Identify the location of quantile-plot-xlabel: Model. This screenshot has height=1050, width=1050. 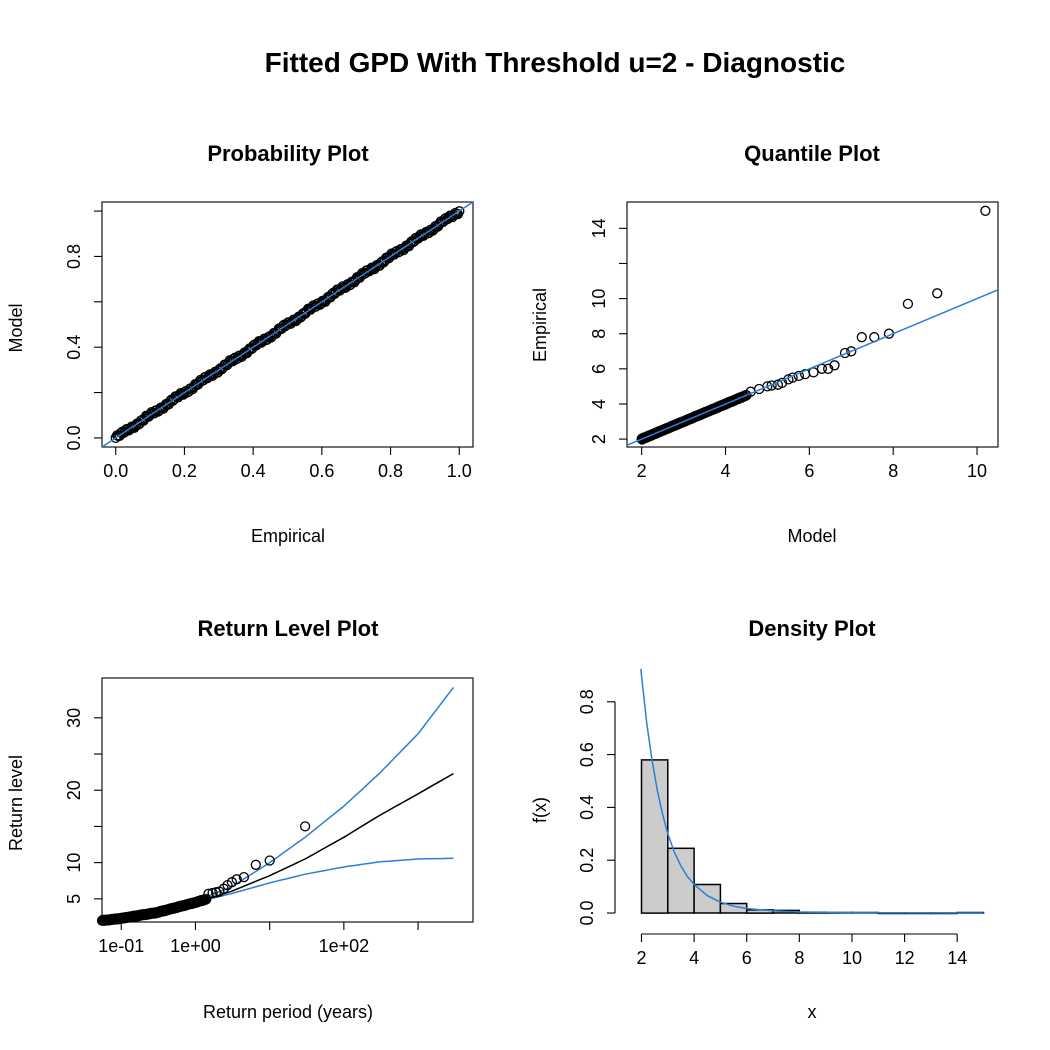
(811, 536).